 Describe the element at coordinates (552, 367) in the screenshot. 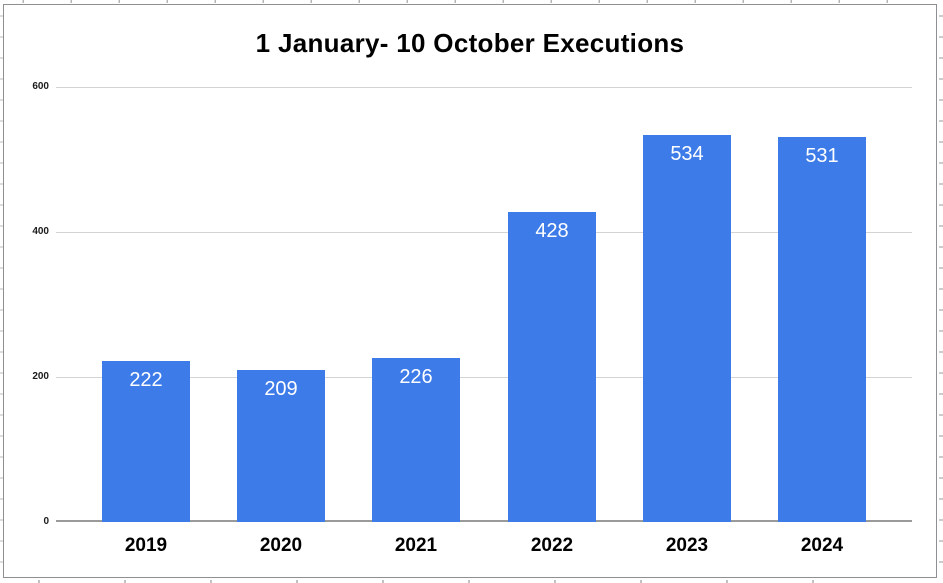

I see `bar-2022: 428` at that location.